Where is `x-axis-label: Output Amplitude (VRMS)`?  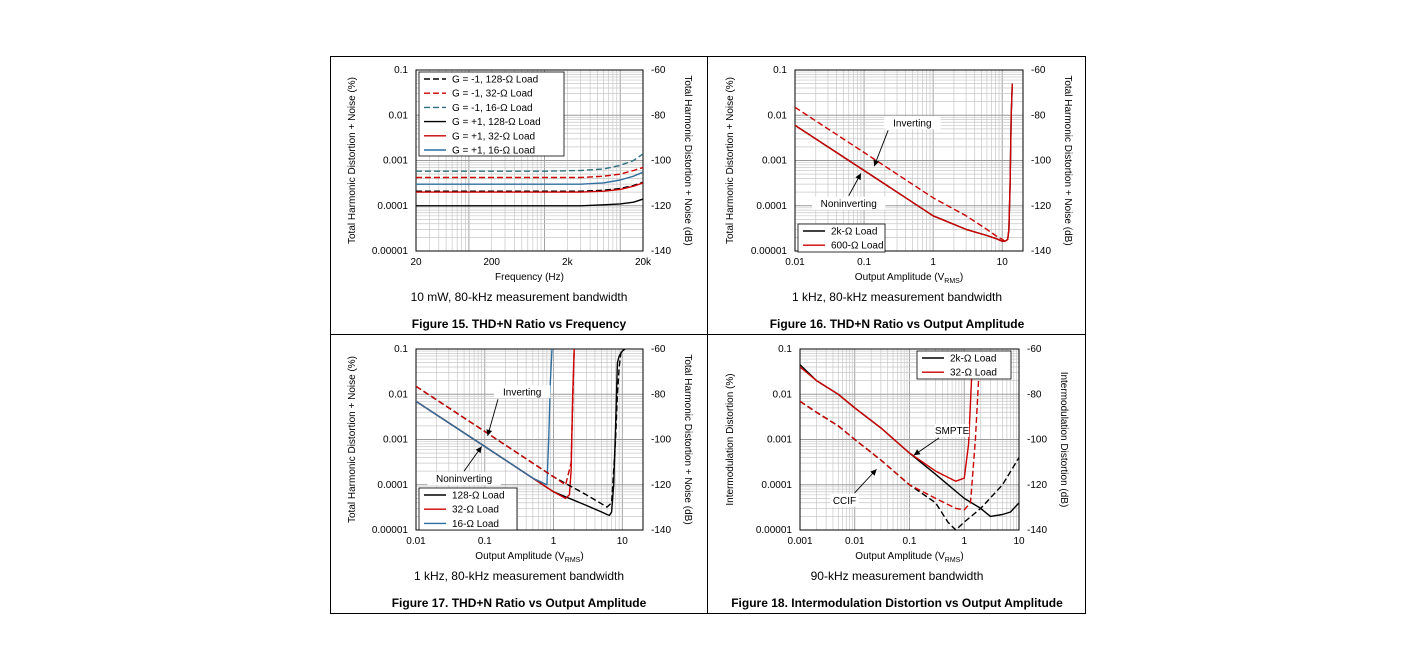 x-axis-label: Output Amplitude (VRMS) is located at coordinates (909, 557).